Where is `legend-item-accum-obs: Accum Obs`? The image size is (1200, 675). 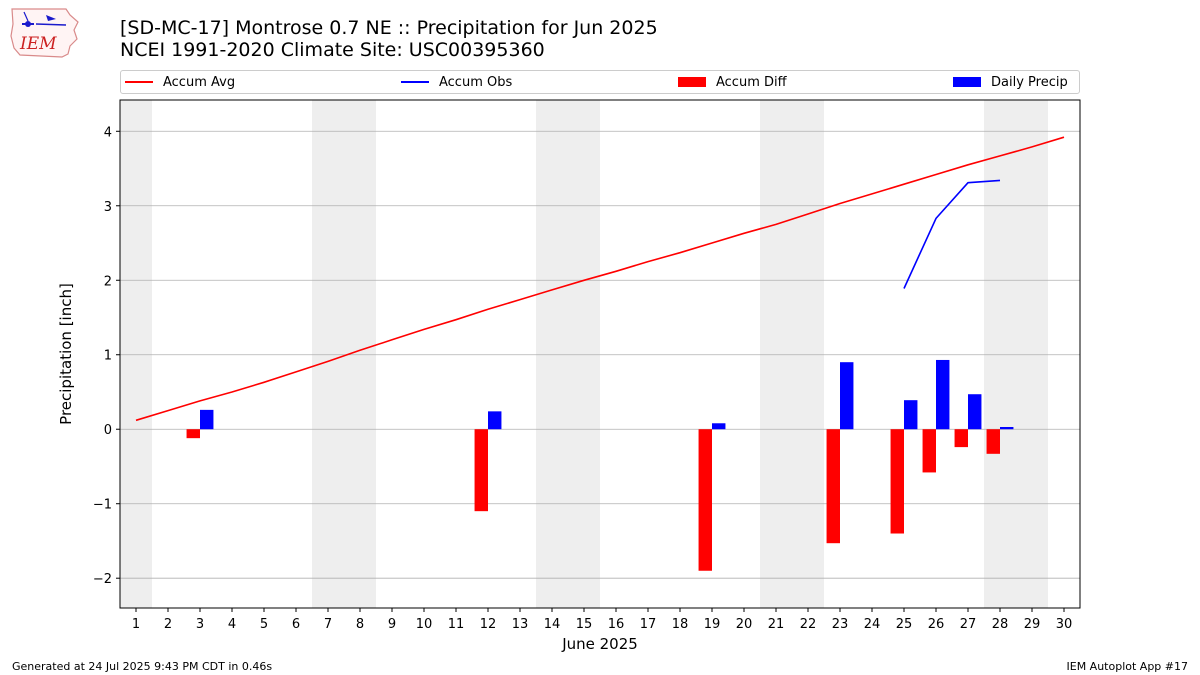 legend-item-accum-obs: Accum Obs is located at coordinates (456, 82).